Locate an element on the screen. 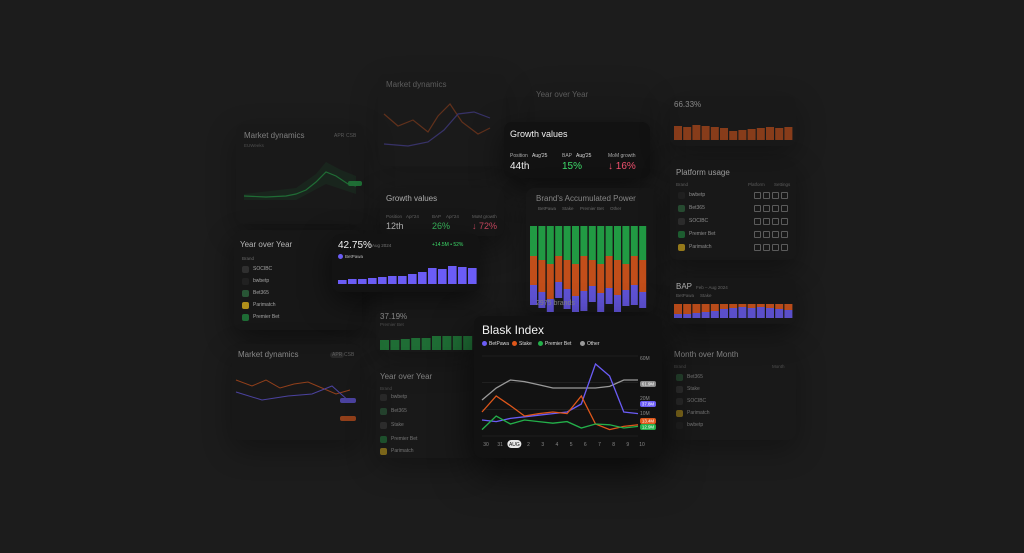 This screenshot has width=1024, height=553. x-tick-label: 10 is located at coordinates (642, 445).